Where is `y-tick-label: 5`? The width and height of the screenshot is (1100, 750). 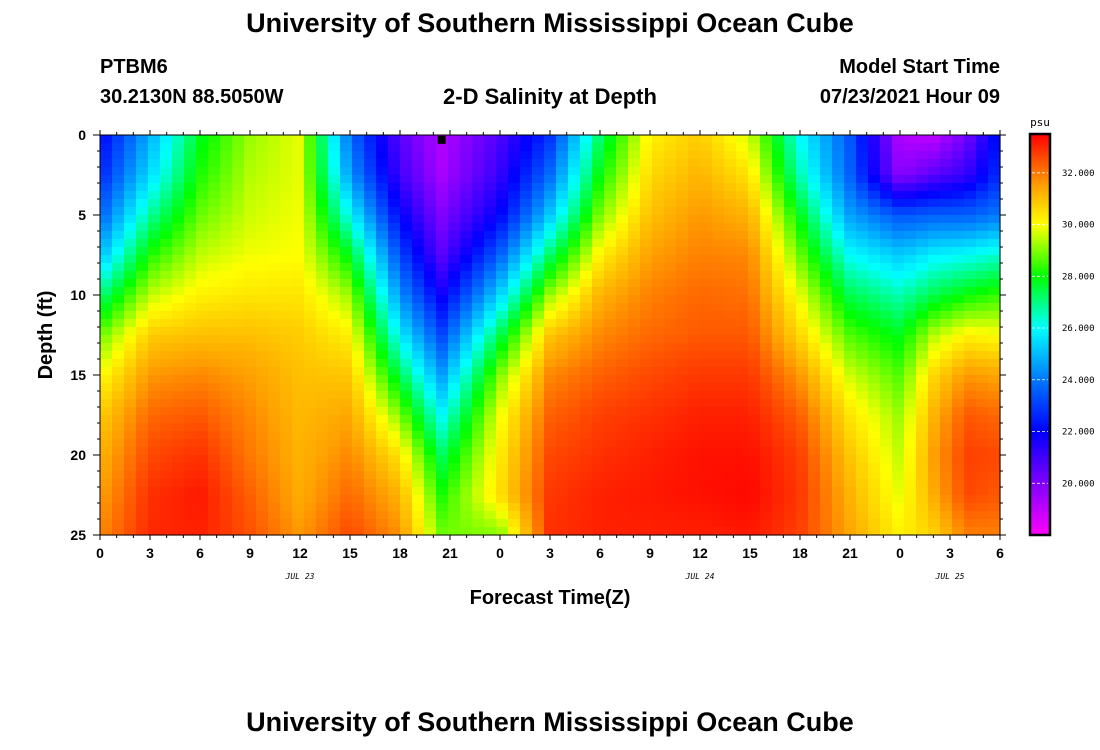 y-tick-label: 5 is located at coordinates (82, 215).